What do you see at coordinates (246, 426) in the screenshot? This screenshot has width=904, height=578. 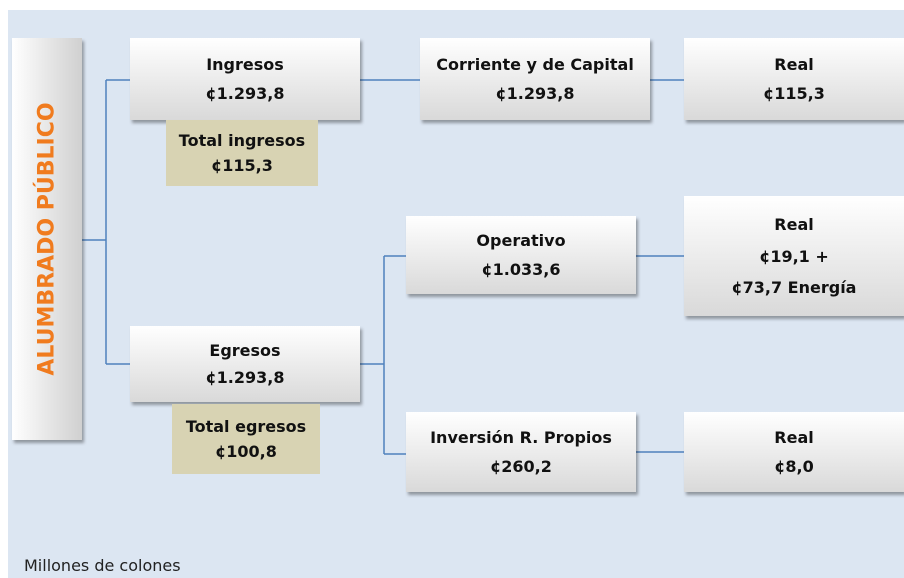 I see `node-text: Total egresos` at bounding box center [246, 426].